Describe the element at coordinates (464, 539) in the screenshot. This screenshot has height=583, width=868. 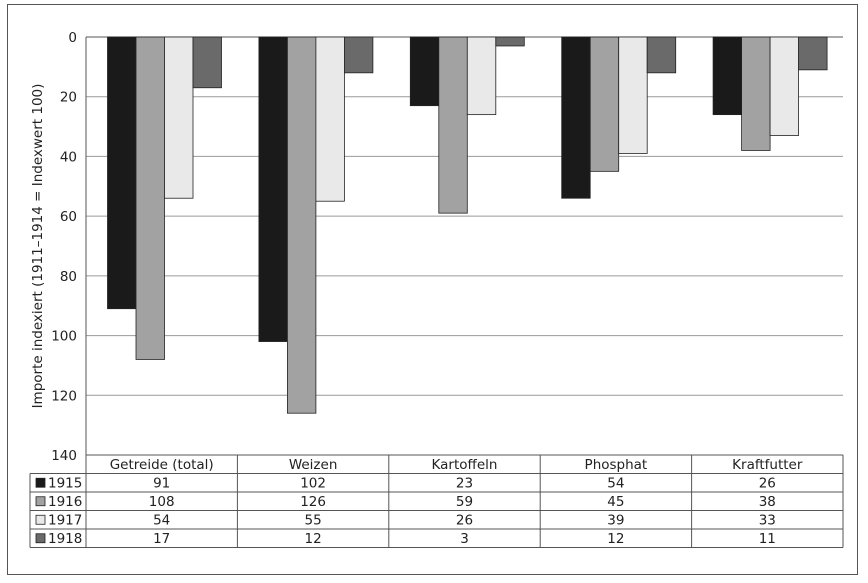
I see `data-label: 3` at that location.